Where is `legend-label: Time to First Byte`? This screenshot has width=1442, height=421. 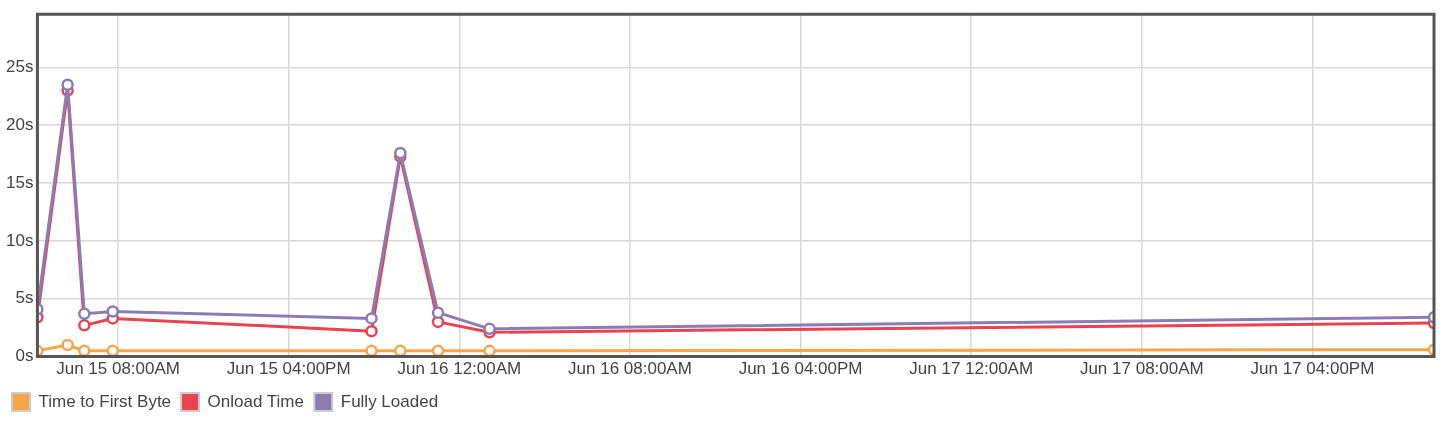
legend-label: Time to First Byte is located at coordinates (105, 401).